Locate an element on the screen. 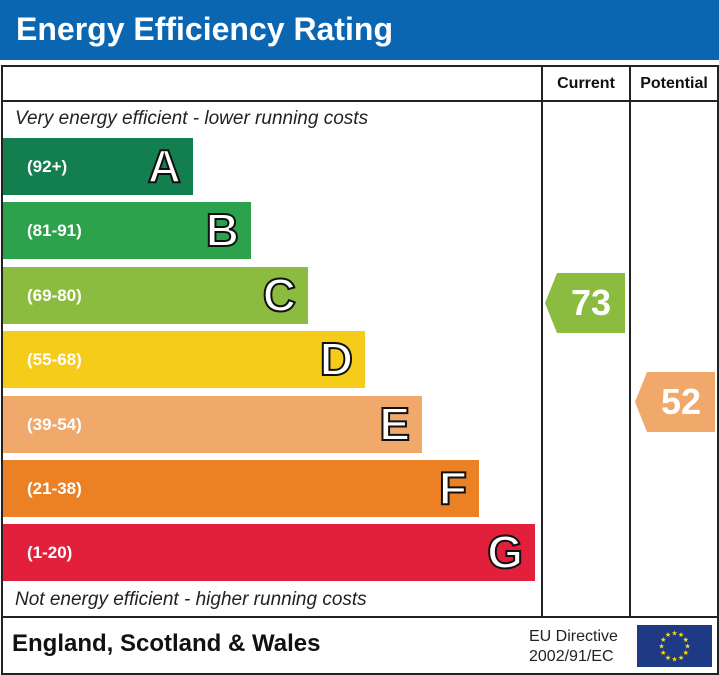 The height and width of the screenshot is (675, 719). band-range: (1-20) is located at coordinates (50, 553).